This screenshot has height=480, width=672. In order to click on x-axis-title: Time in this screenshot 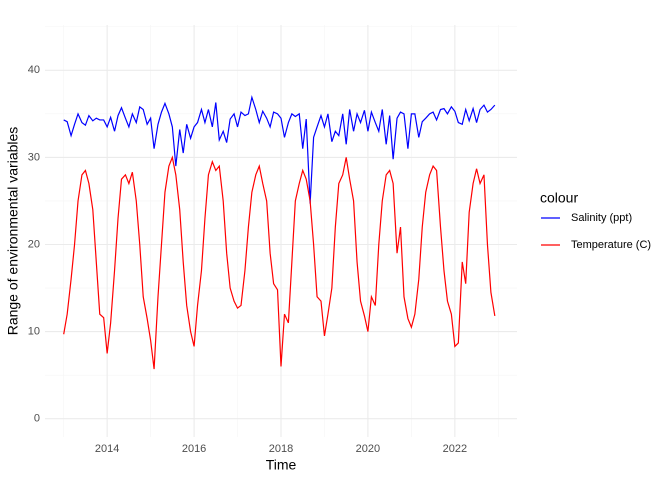, I will do `click(281, 465)`.